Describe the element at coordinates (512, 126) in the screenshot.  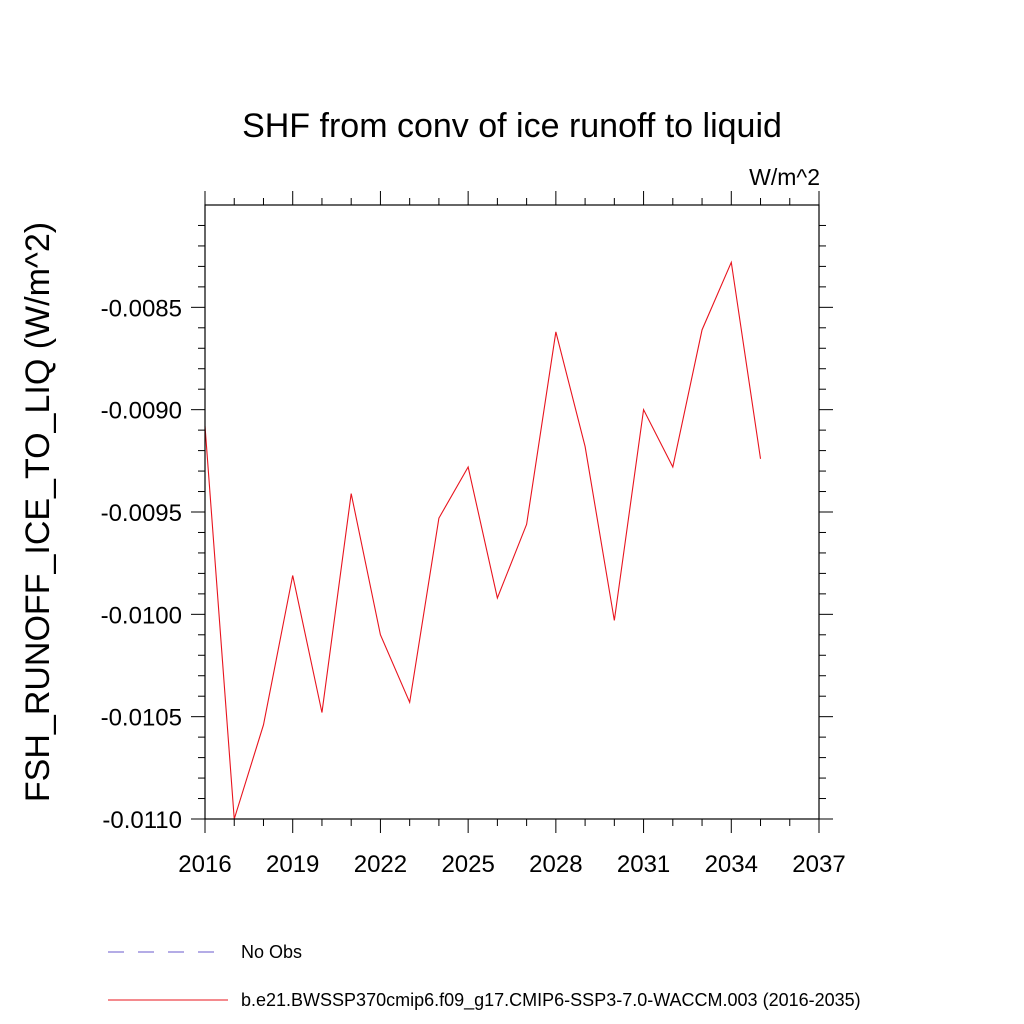
I see `chart-title: SHF from conv of ice runoff to liquid` at that location.